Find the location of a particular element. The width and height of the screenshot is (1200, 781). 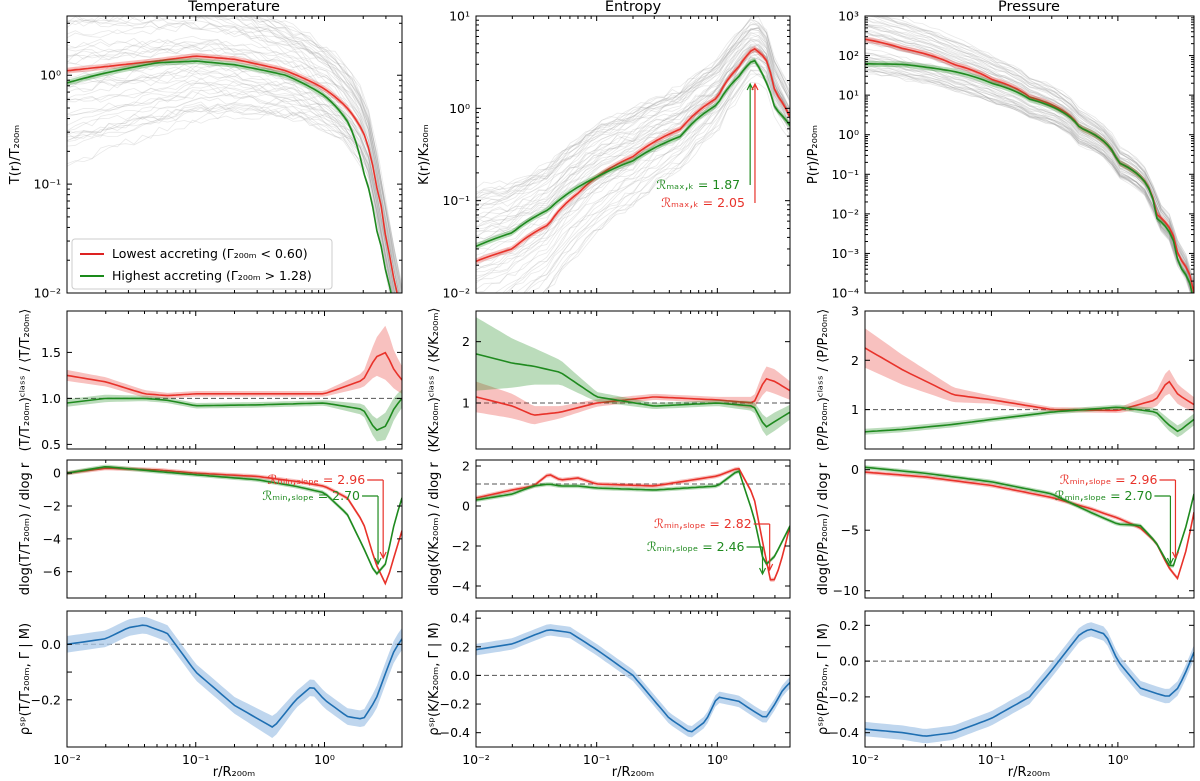

y-tick-label: −10 is located at coordinates (846, 590).